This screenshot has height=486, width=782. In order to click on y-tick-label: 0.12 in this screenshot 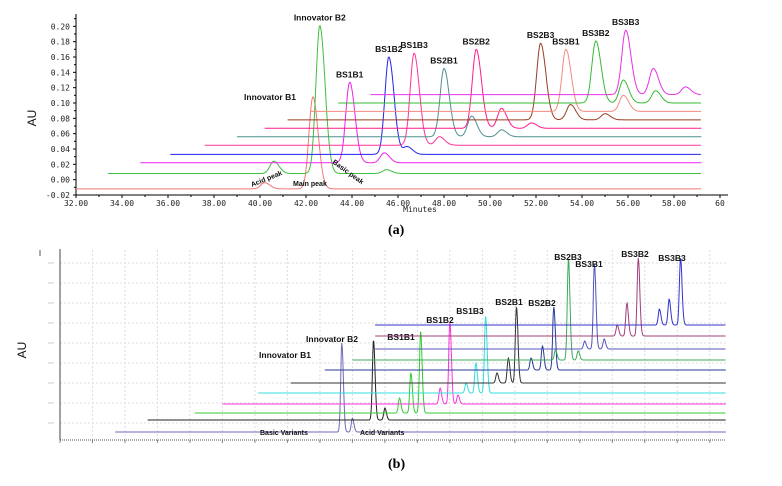, I will do `click(60, 88)`.